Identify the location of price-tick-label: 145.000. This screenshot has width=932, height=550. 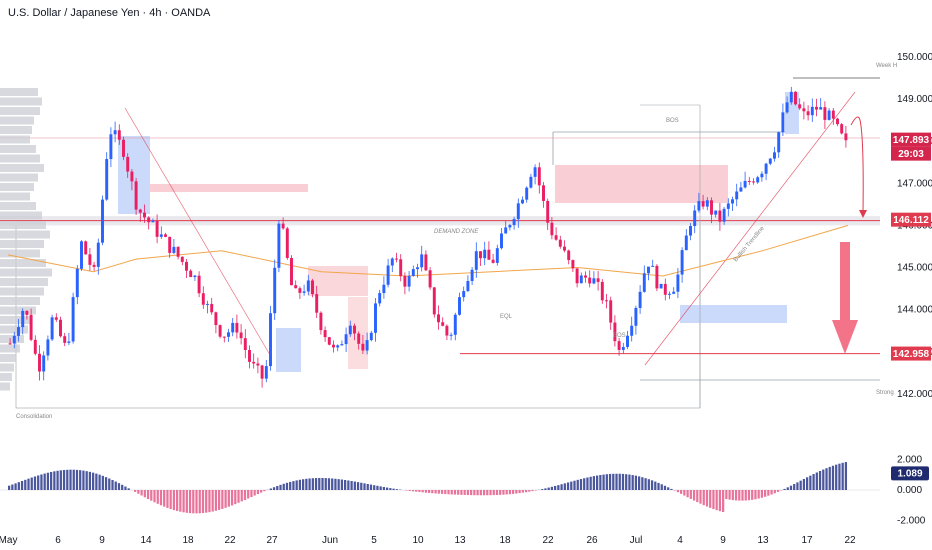
(914, 268).